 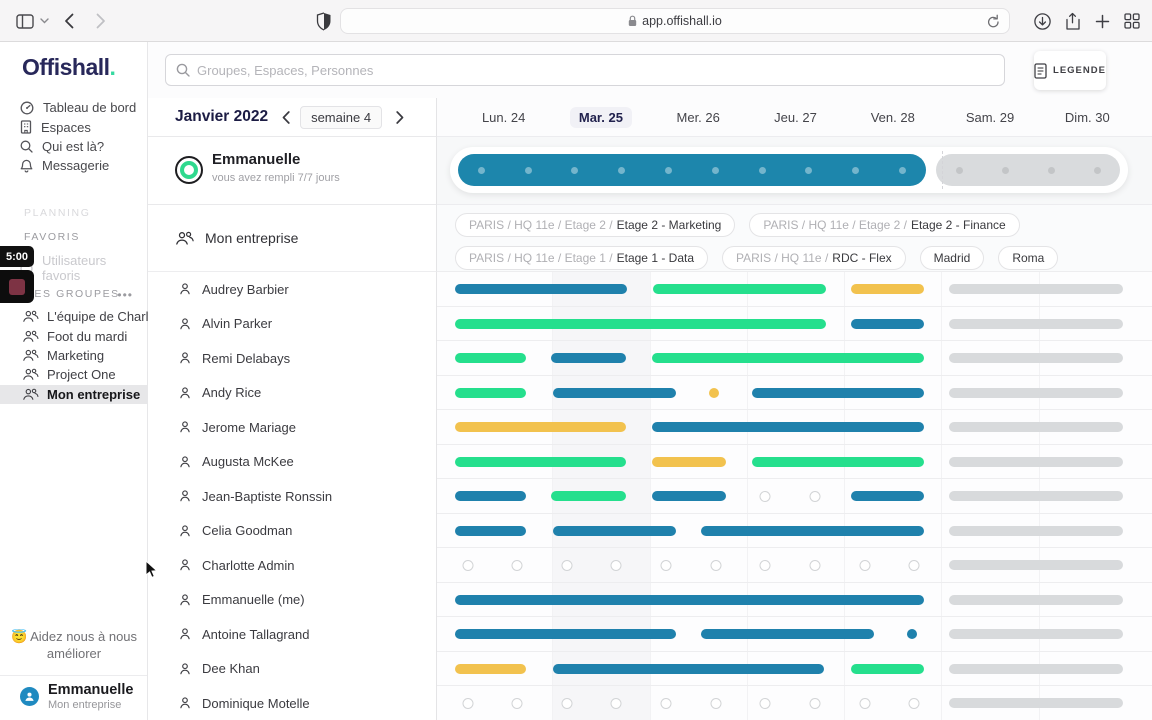 What do you see at coordinates (25, 21) in the screenshot?
I see `sidebar-toggle-icon` at bounding box center [25, 21].